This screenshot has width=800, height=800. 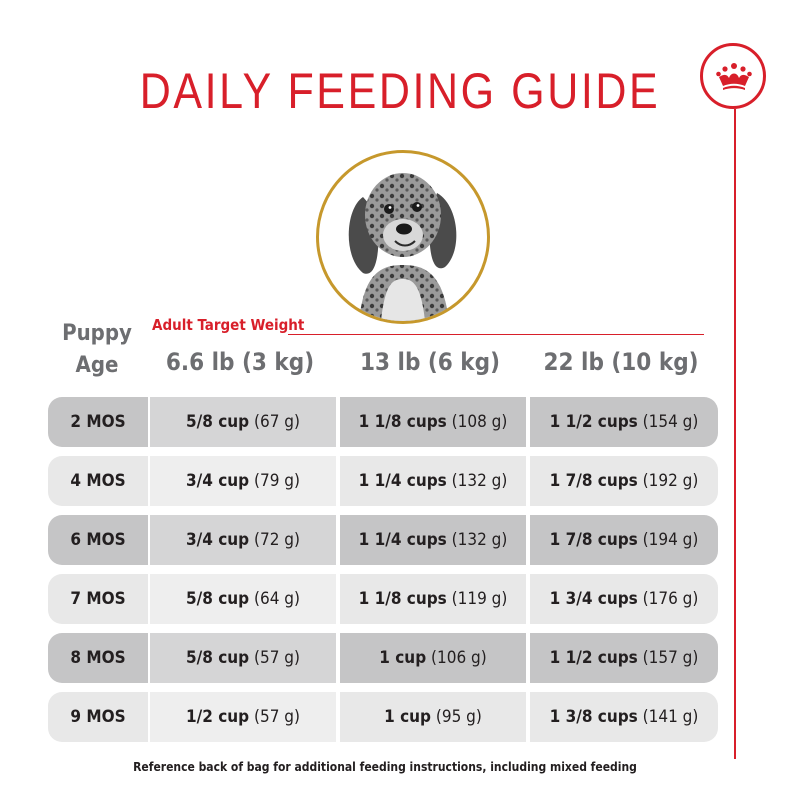 What do you see at coordinates (97, 365) in the screenshot?
I see `puppy-age-label-line2: Age` at bounding box center [97, 365].